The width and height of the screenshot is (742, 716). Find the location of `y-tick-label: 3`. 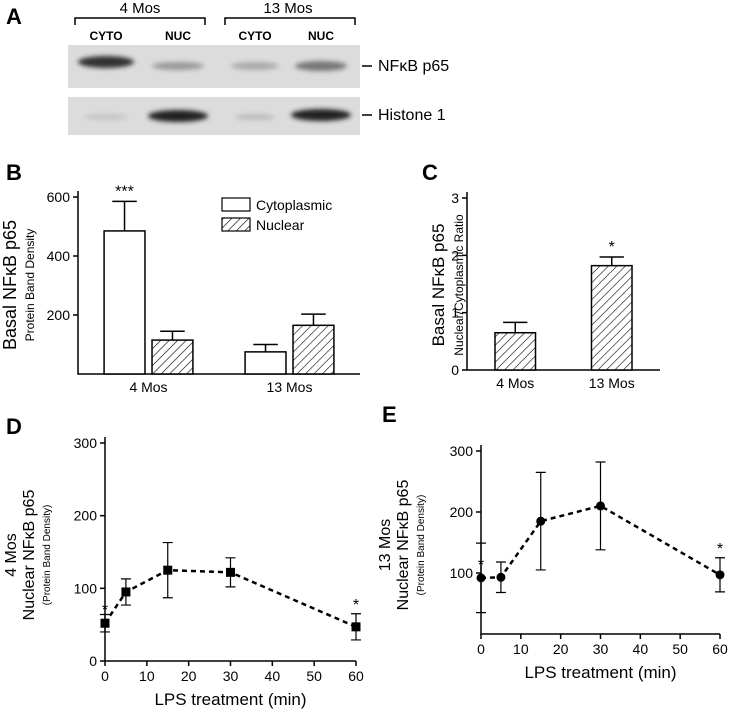

y-tick-label: 3 is located at coordinates (455, 198).